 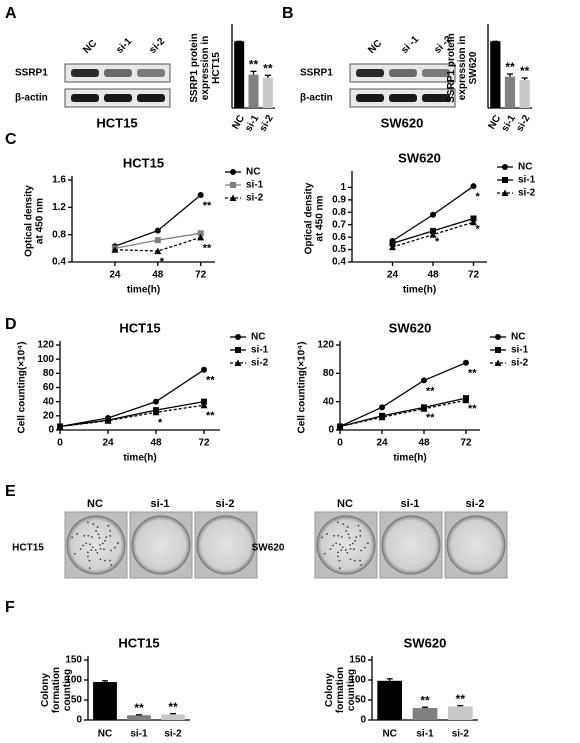 I want to click on blot-title: HCT15, so click(x=116, y=122).